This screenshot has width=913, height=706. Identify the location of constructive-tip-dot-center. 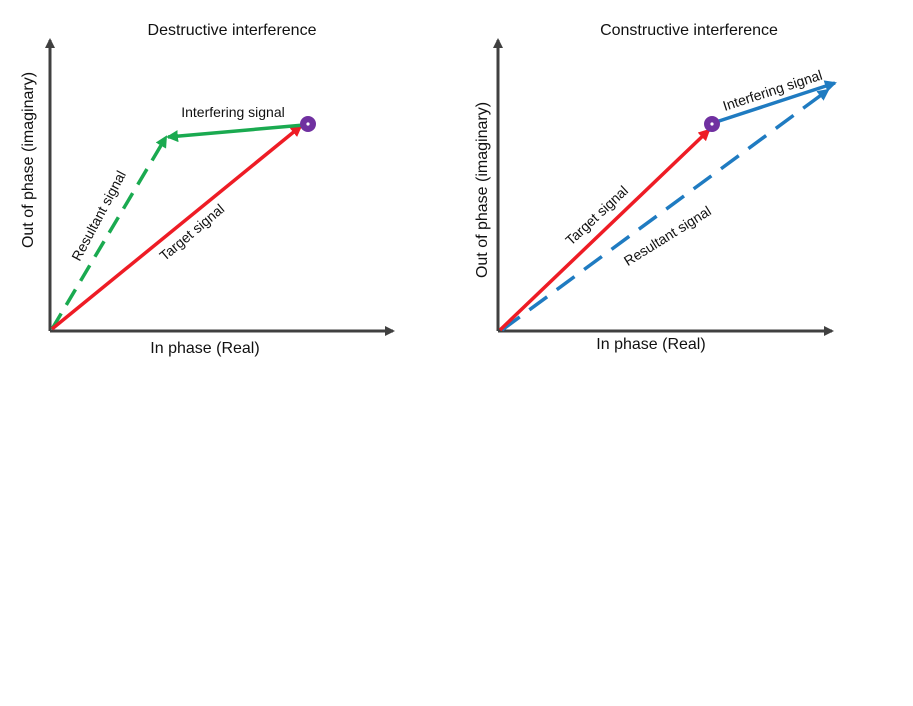
(712, 124).